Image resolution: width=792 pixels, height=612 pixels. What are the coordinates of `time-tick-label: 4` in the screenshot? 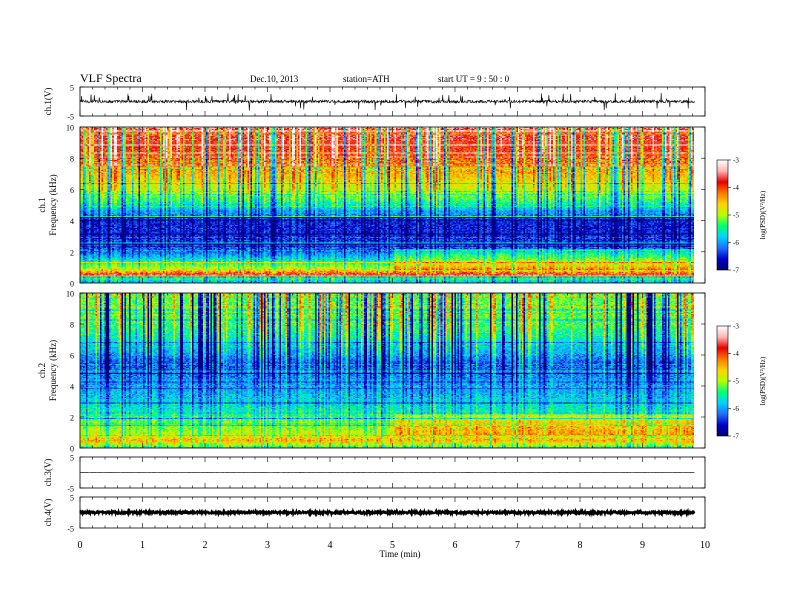 It's located at (330, 545).